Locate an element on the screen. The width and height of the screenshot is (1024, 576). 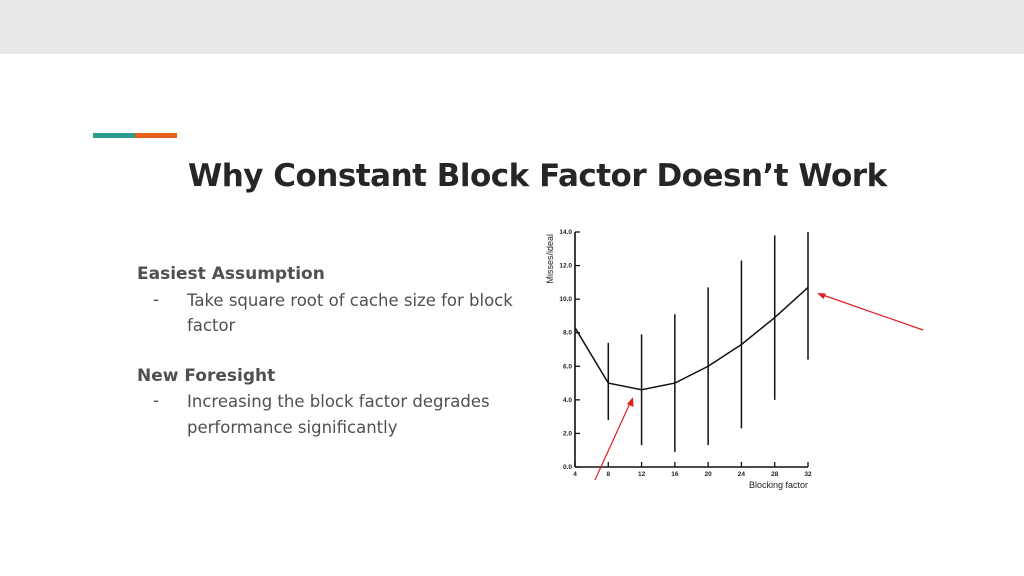
x-tick-label: 32 is located at coordinates (808, 474).